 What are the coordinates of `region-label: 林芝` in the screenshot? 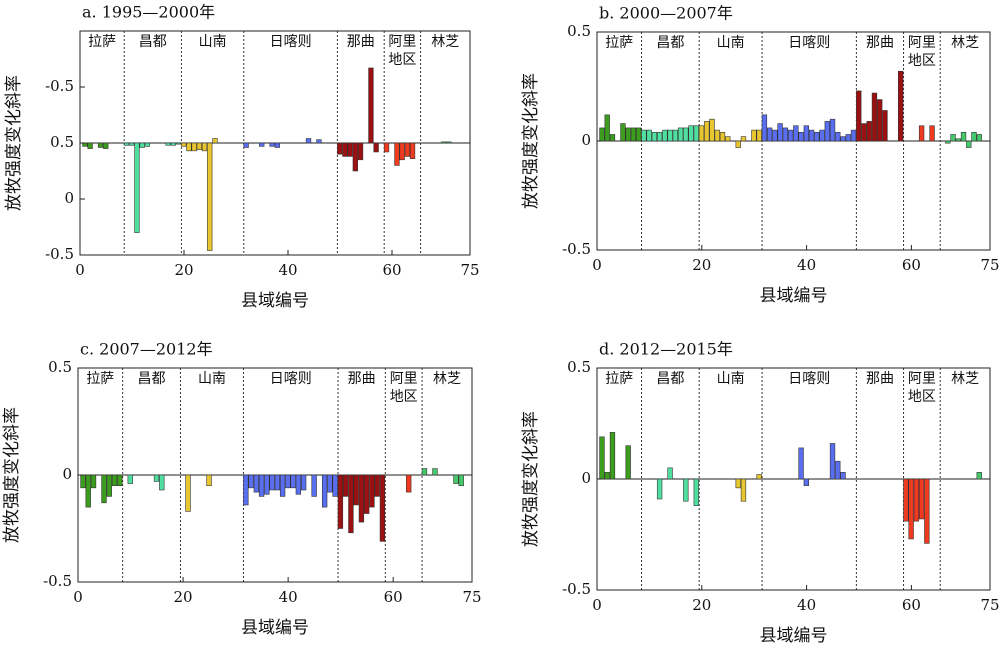 It's located at (965, 379).